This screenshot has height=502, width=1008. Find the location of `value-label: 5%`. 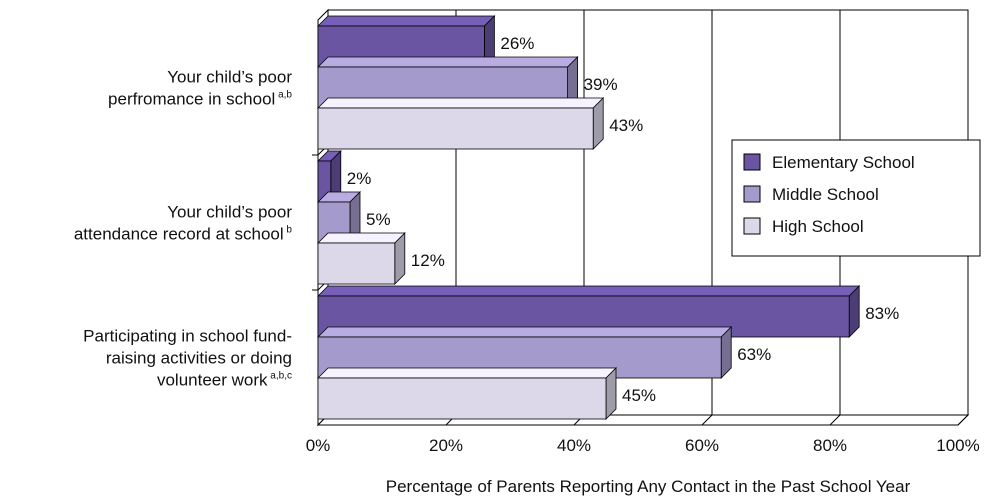

value-label: 5% is located at coordinates (378, 219).